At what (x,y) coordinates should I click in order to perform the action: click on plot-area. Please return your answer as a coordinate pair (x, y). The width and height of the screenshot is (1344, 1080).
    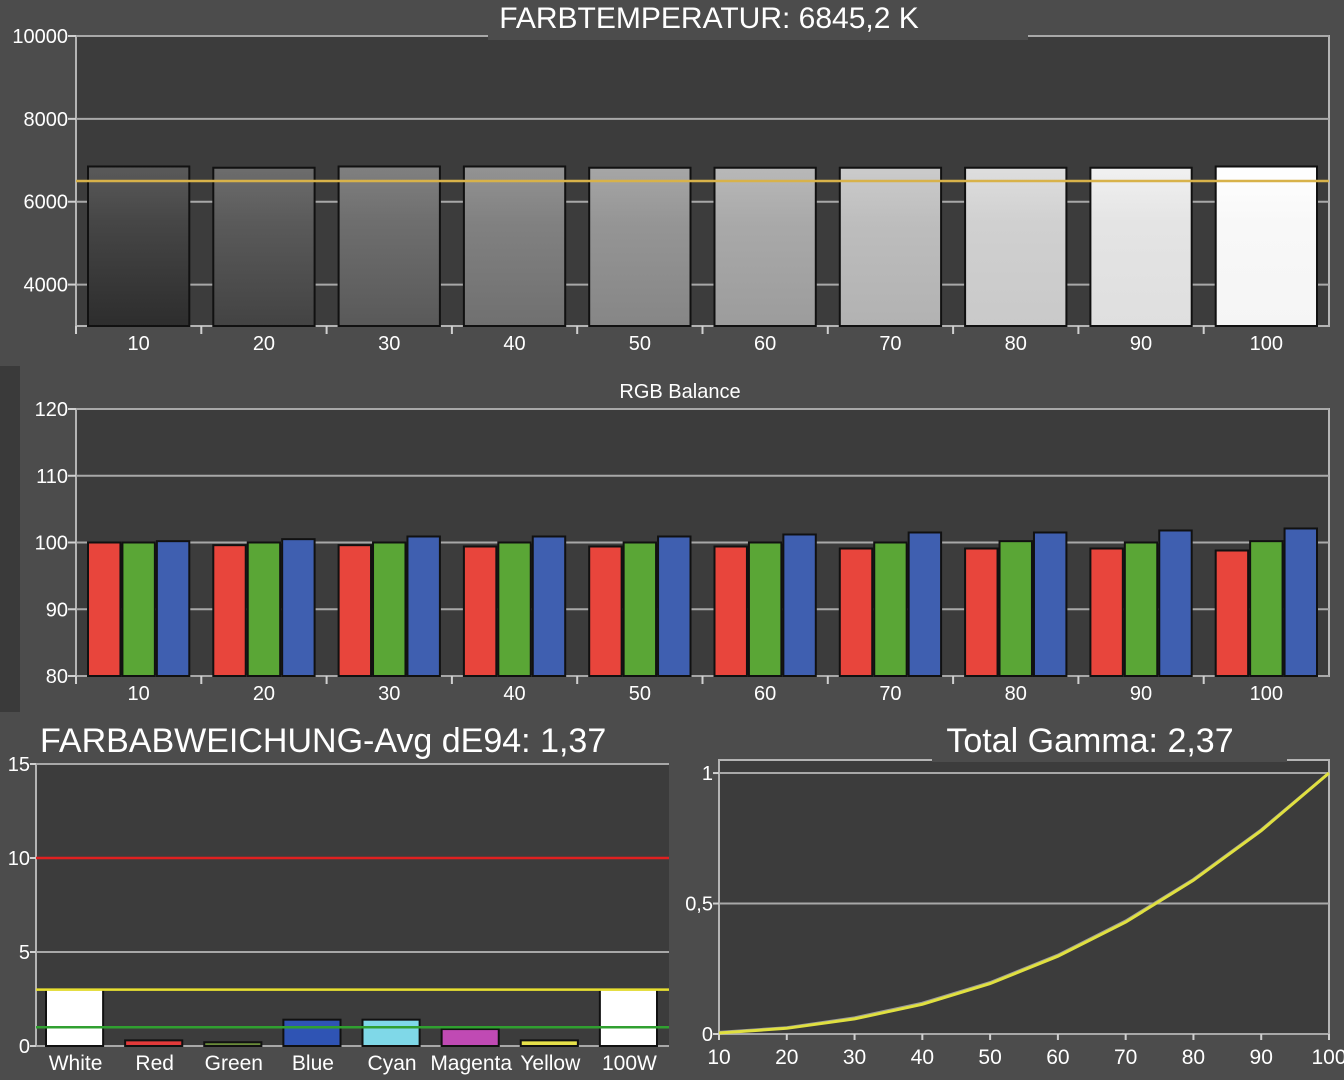
    Looking at the image, I should click on (352, 905).